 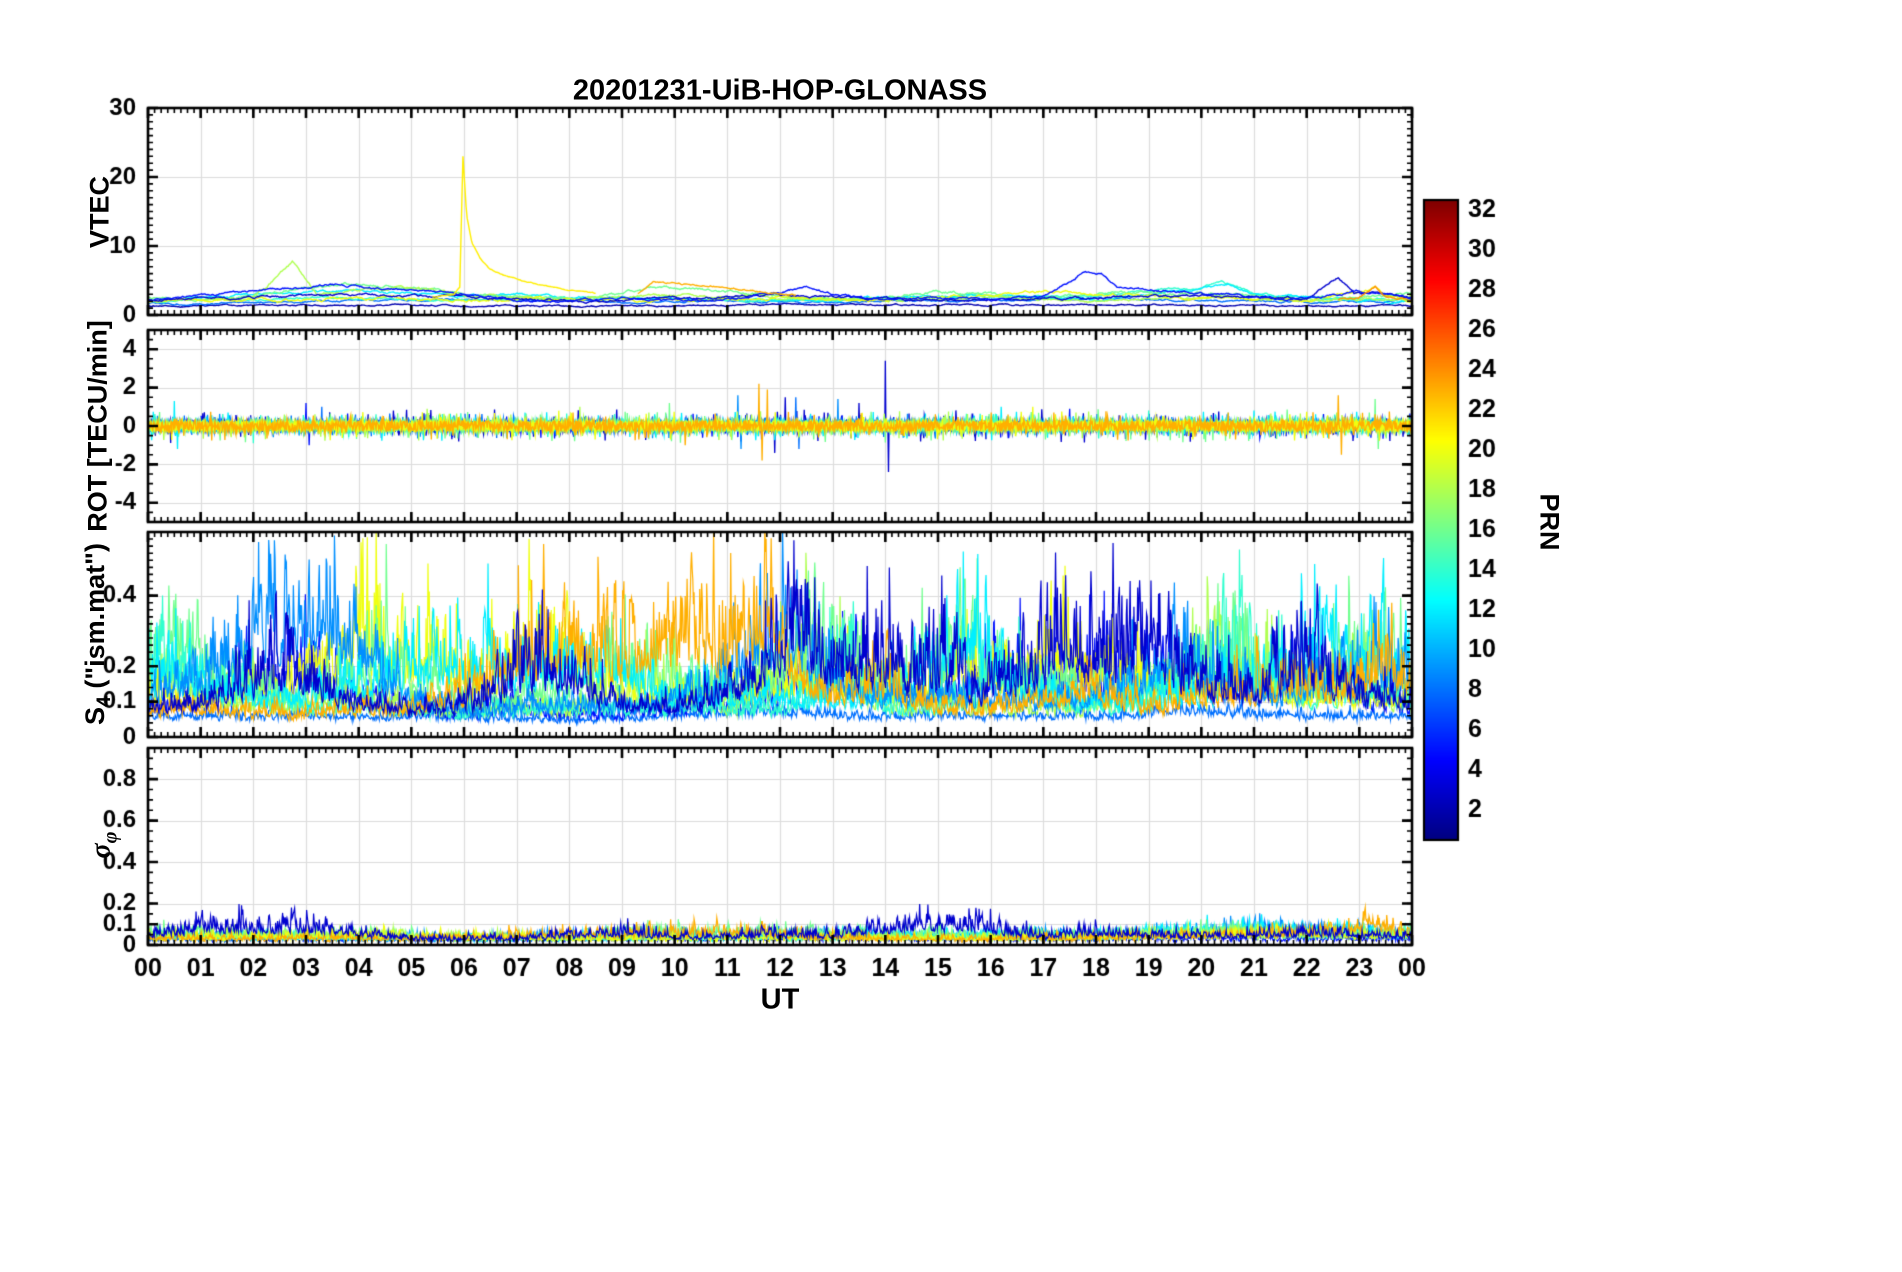 I want to click on ylabel-sigma-main: σ, so click(x=101, y=851).